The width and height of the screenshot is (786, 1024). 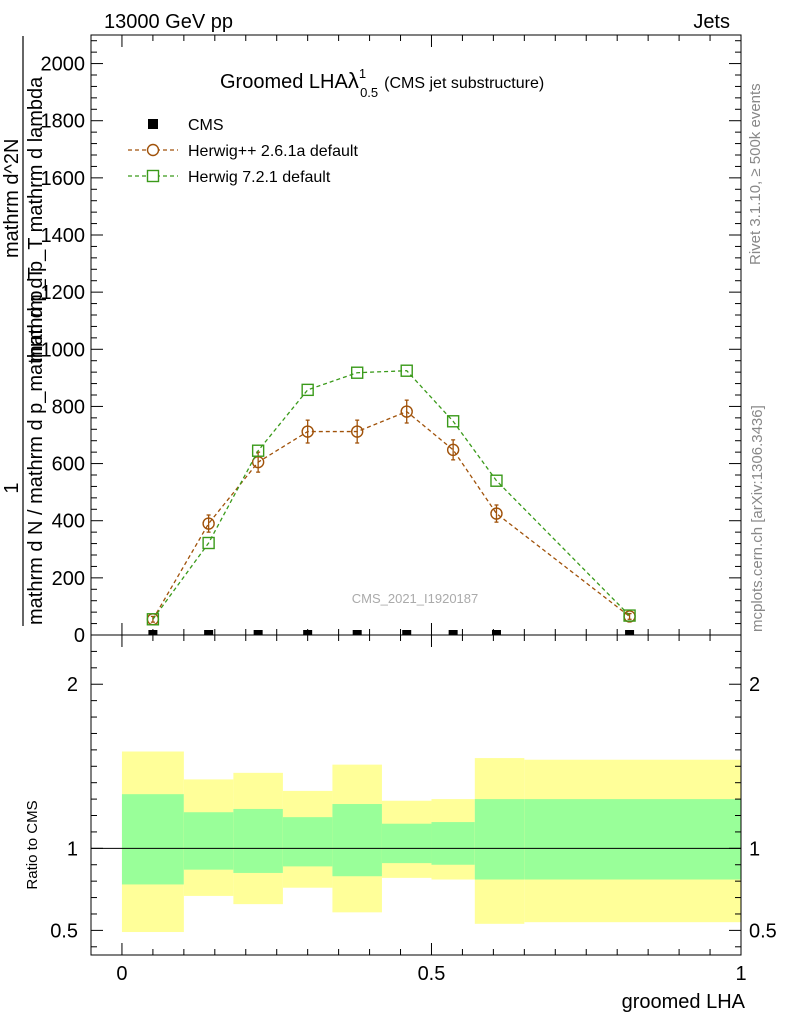 I want to click on y-tick-label: 1200, so click(x=63, y=293).